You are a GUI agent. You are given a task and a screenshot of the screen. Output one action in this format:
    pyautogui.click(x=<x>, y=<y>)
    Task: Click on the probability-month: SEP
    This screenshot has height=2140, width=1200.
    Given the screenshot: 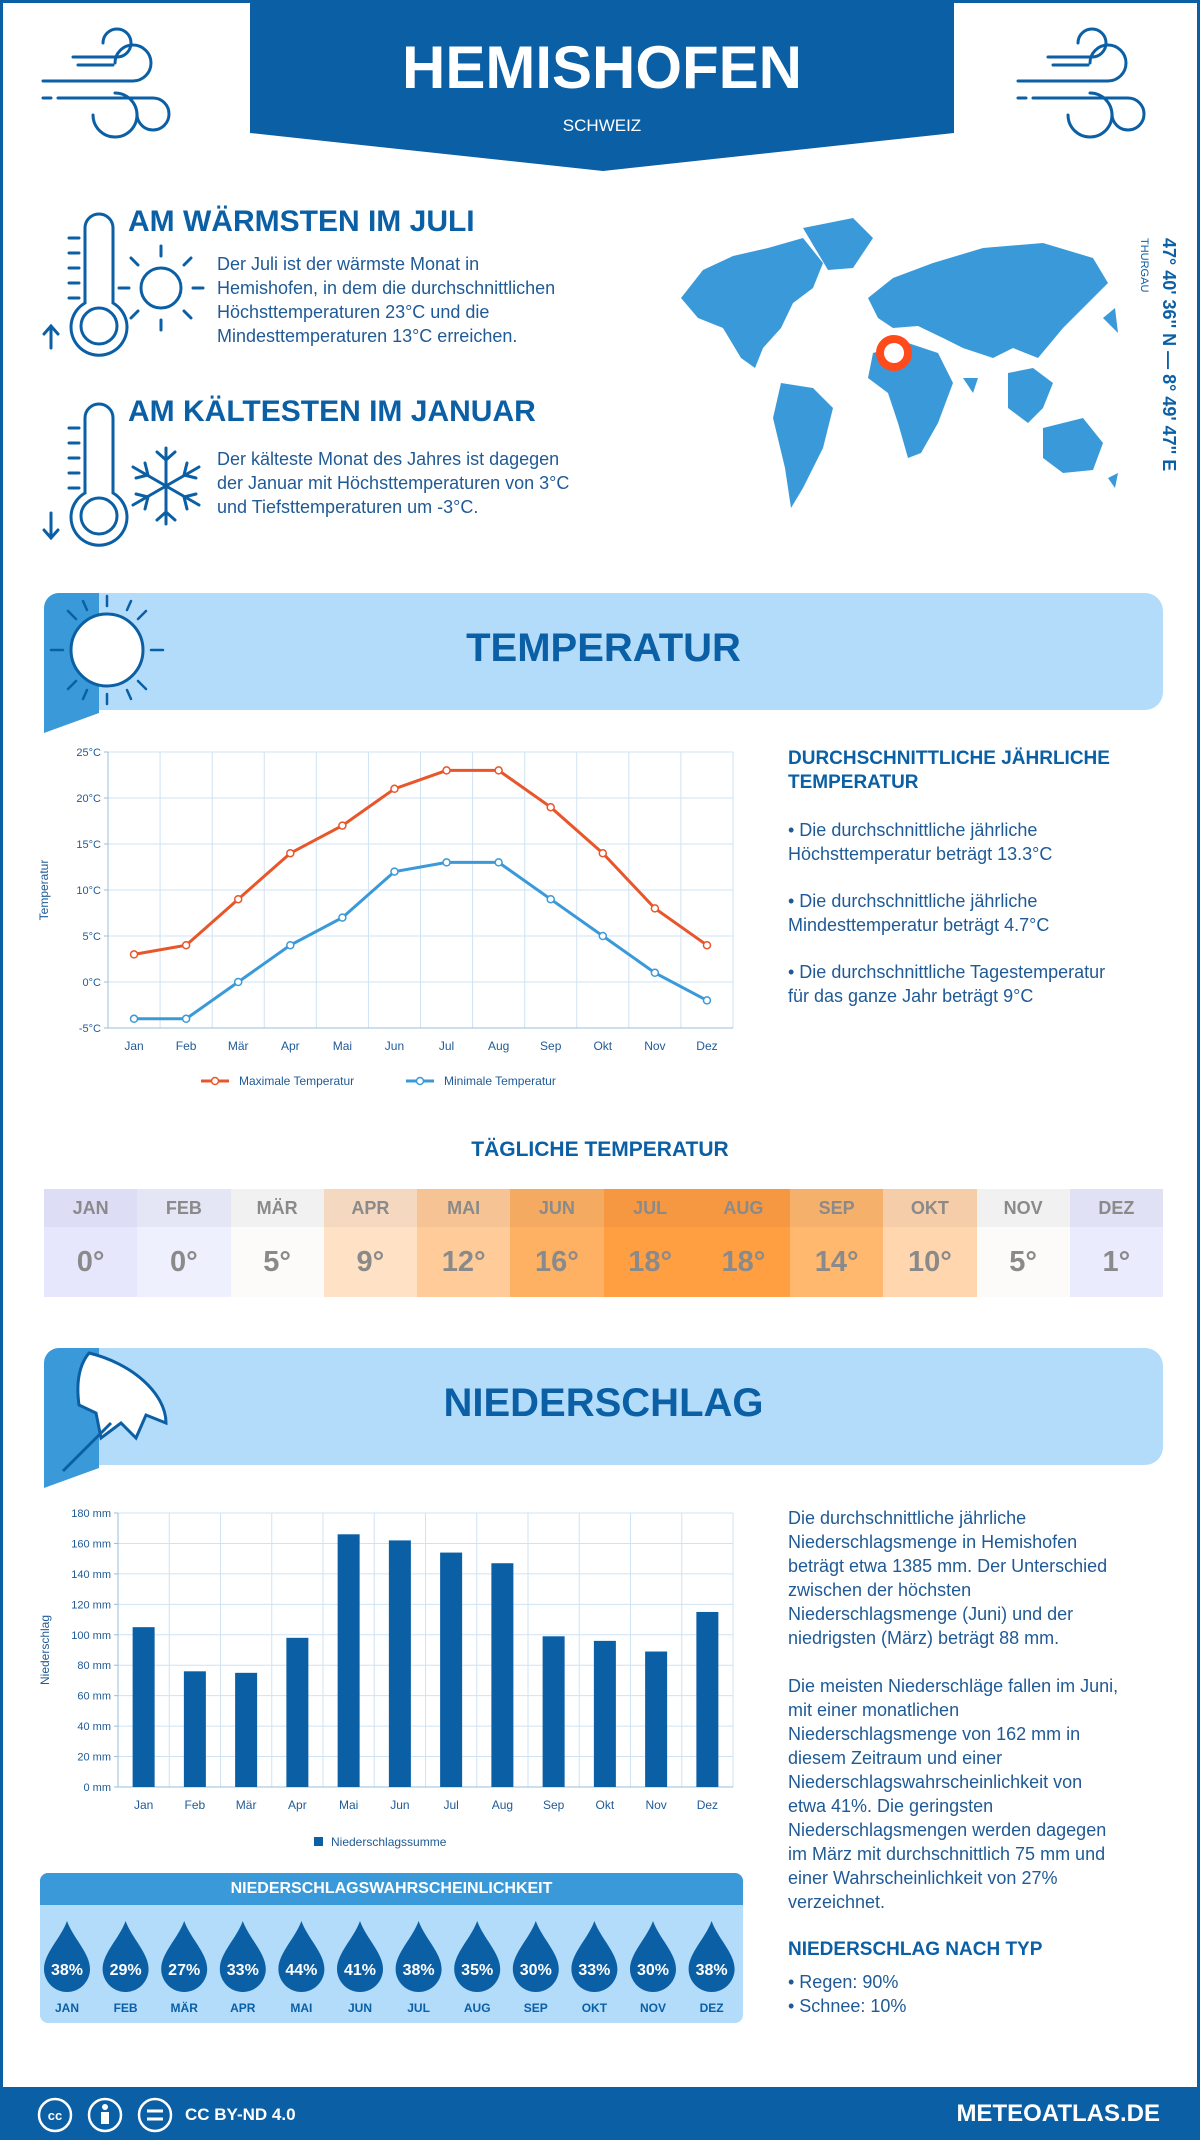 What is the action you would take?
    pyautogui.click(x=536, y=2008)
    